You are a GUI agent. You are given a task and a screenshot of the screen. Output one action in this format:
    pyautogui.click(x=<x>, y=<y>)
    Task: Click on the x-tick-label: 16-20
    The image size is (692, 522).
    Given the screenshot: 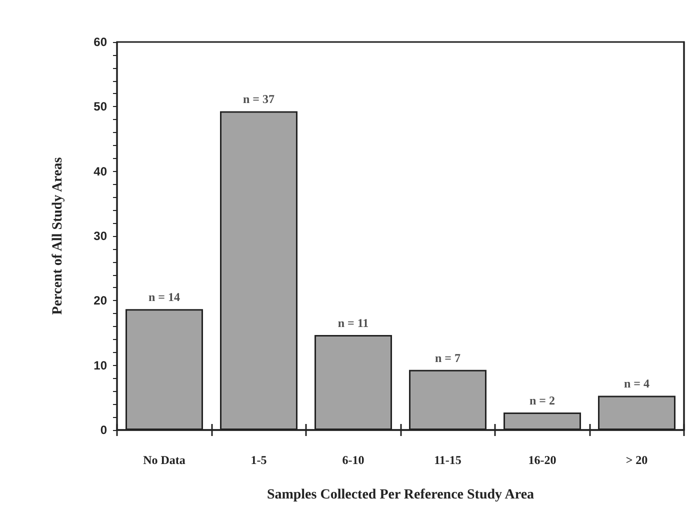 What is the action you would take?
    pyautogui.click(x=542, y=460)
    